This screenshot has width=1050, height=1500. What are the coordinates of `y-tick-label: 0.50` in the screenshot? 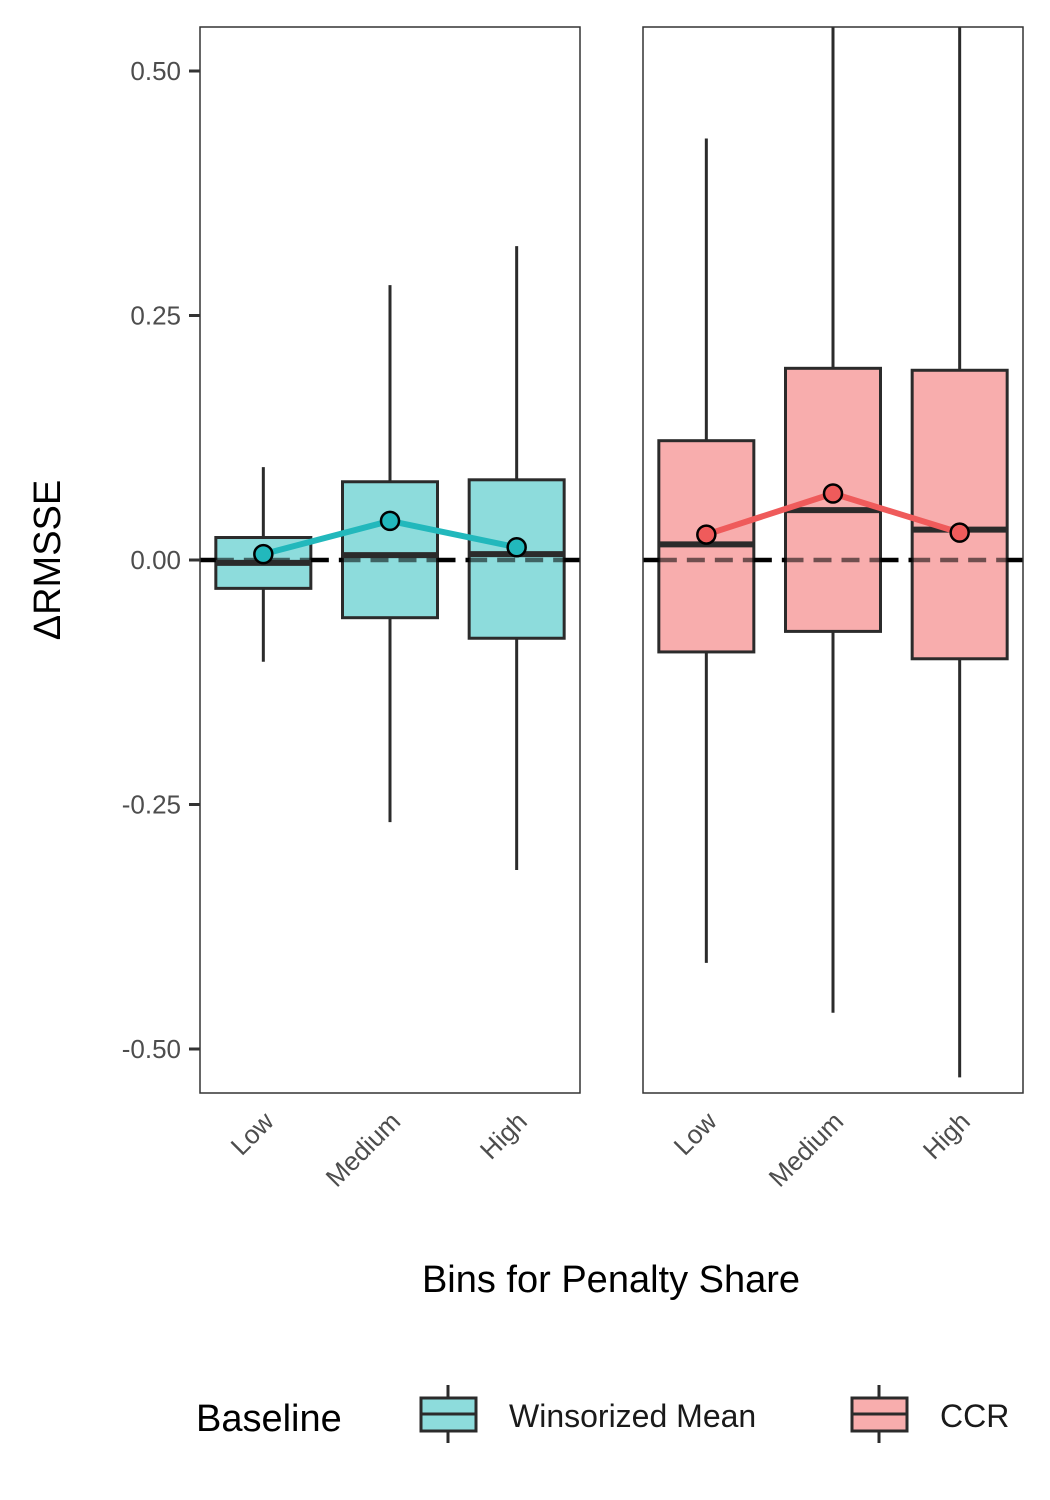 It's located at (155, 71).